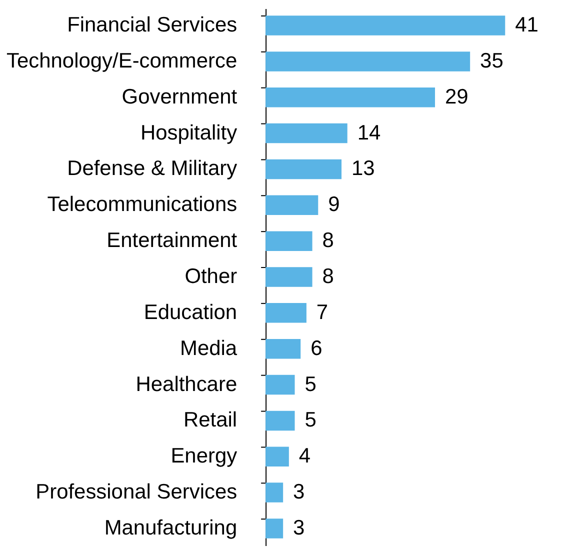 Image resolution: width=584 pixels, height=559 pixels. What do you see at coordinates (209, 348) in the screenshot?
I see `y-tick-label: Media` at bounding box center [209, 348].